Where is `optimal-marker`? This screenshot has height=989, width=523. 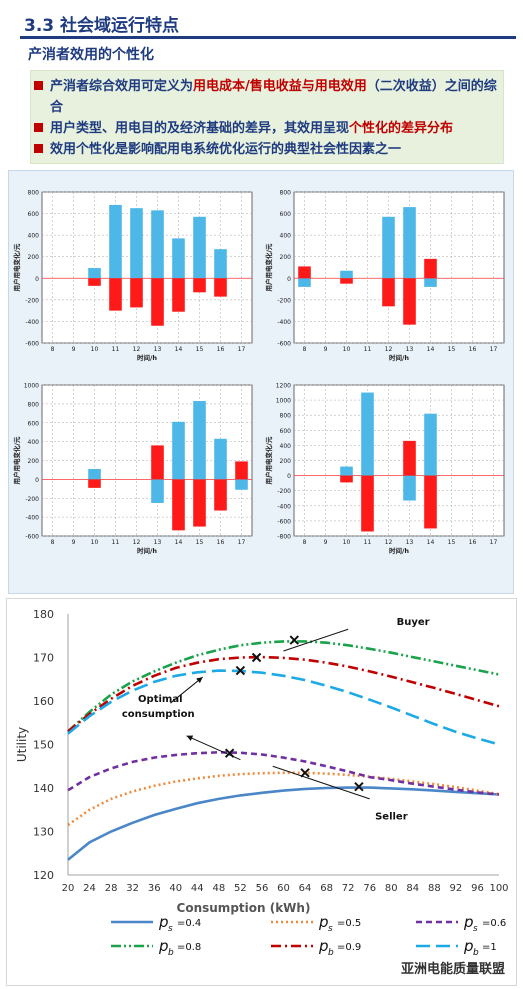
optimal-marker is located at coordinates (359, 786).